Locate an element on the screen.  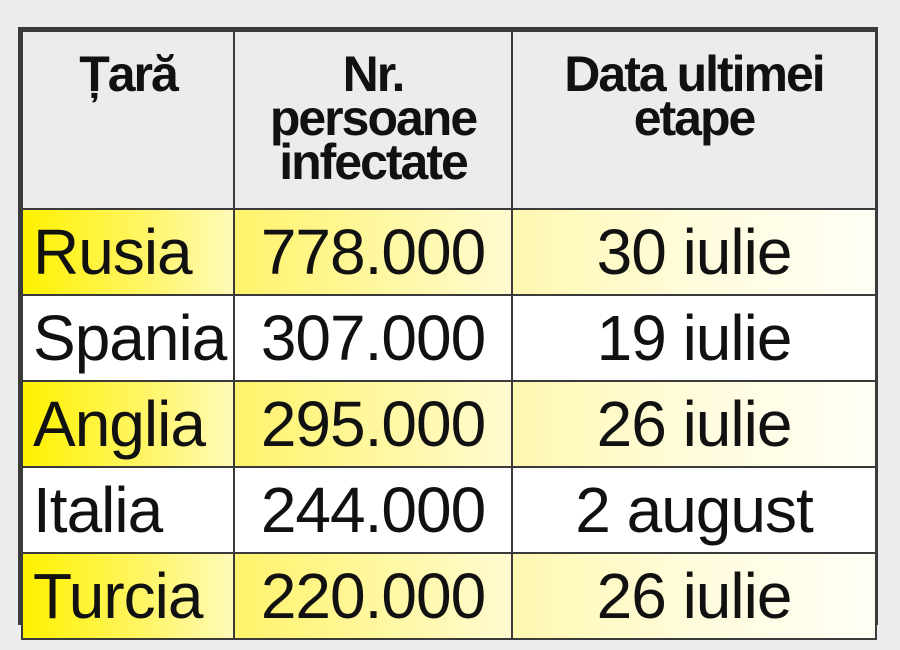
cell-infected: 220.000 is located at coordinates (373, 596).